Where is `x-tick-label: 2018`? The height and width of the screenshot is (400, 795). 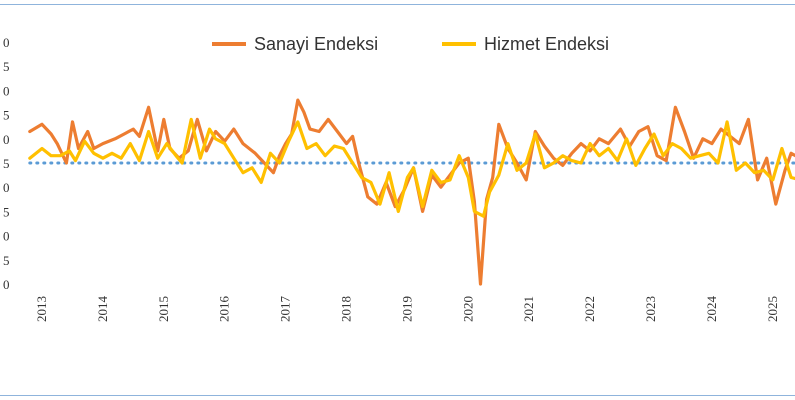
x-tick-label: 2018 is located at coordinates (346, 309).